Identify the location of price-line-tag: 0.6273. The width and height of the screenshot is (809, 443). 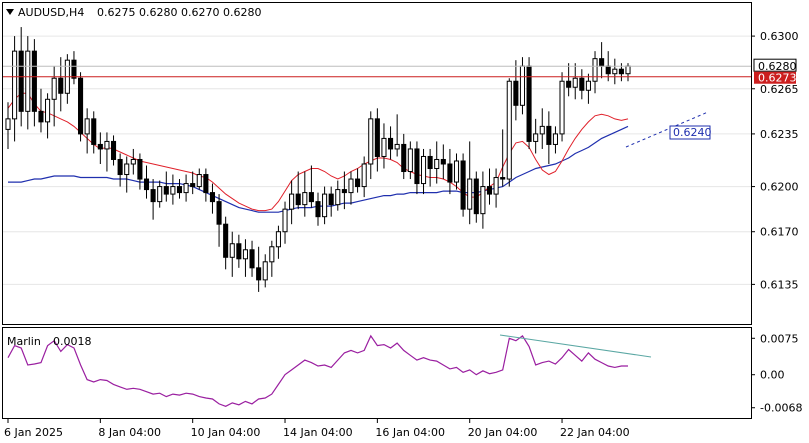
(775, 78).